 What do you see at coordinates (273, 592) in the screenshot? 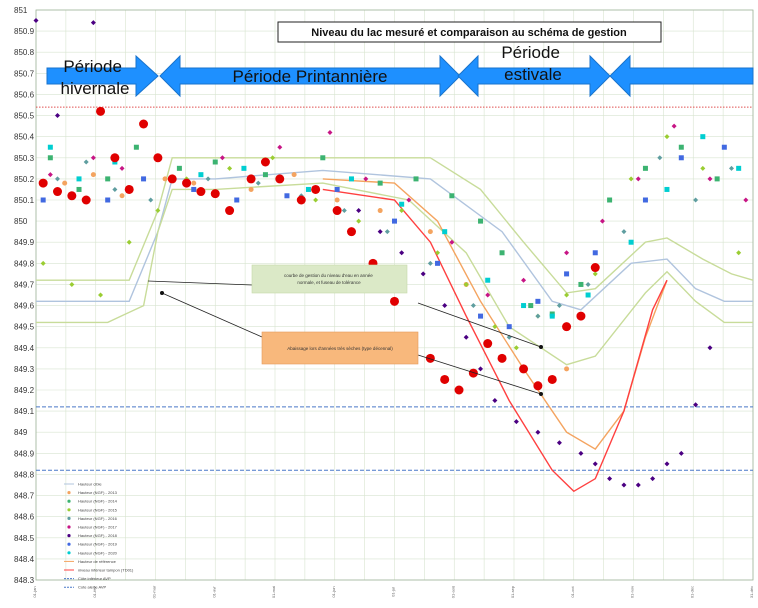
I see `x-tick-label: 01-mai` at bounding box center [273, 592].